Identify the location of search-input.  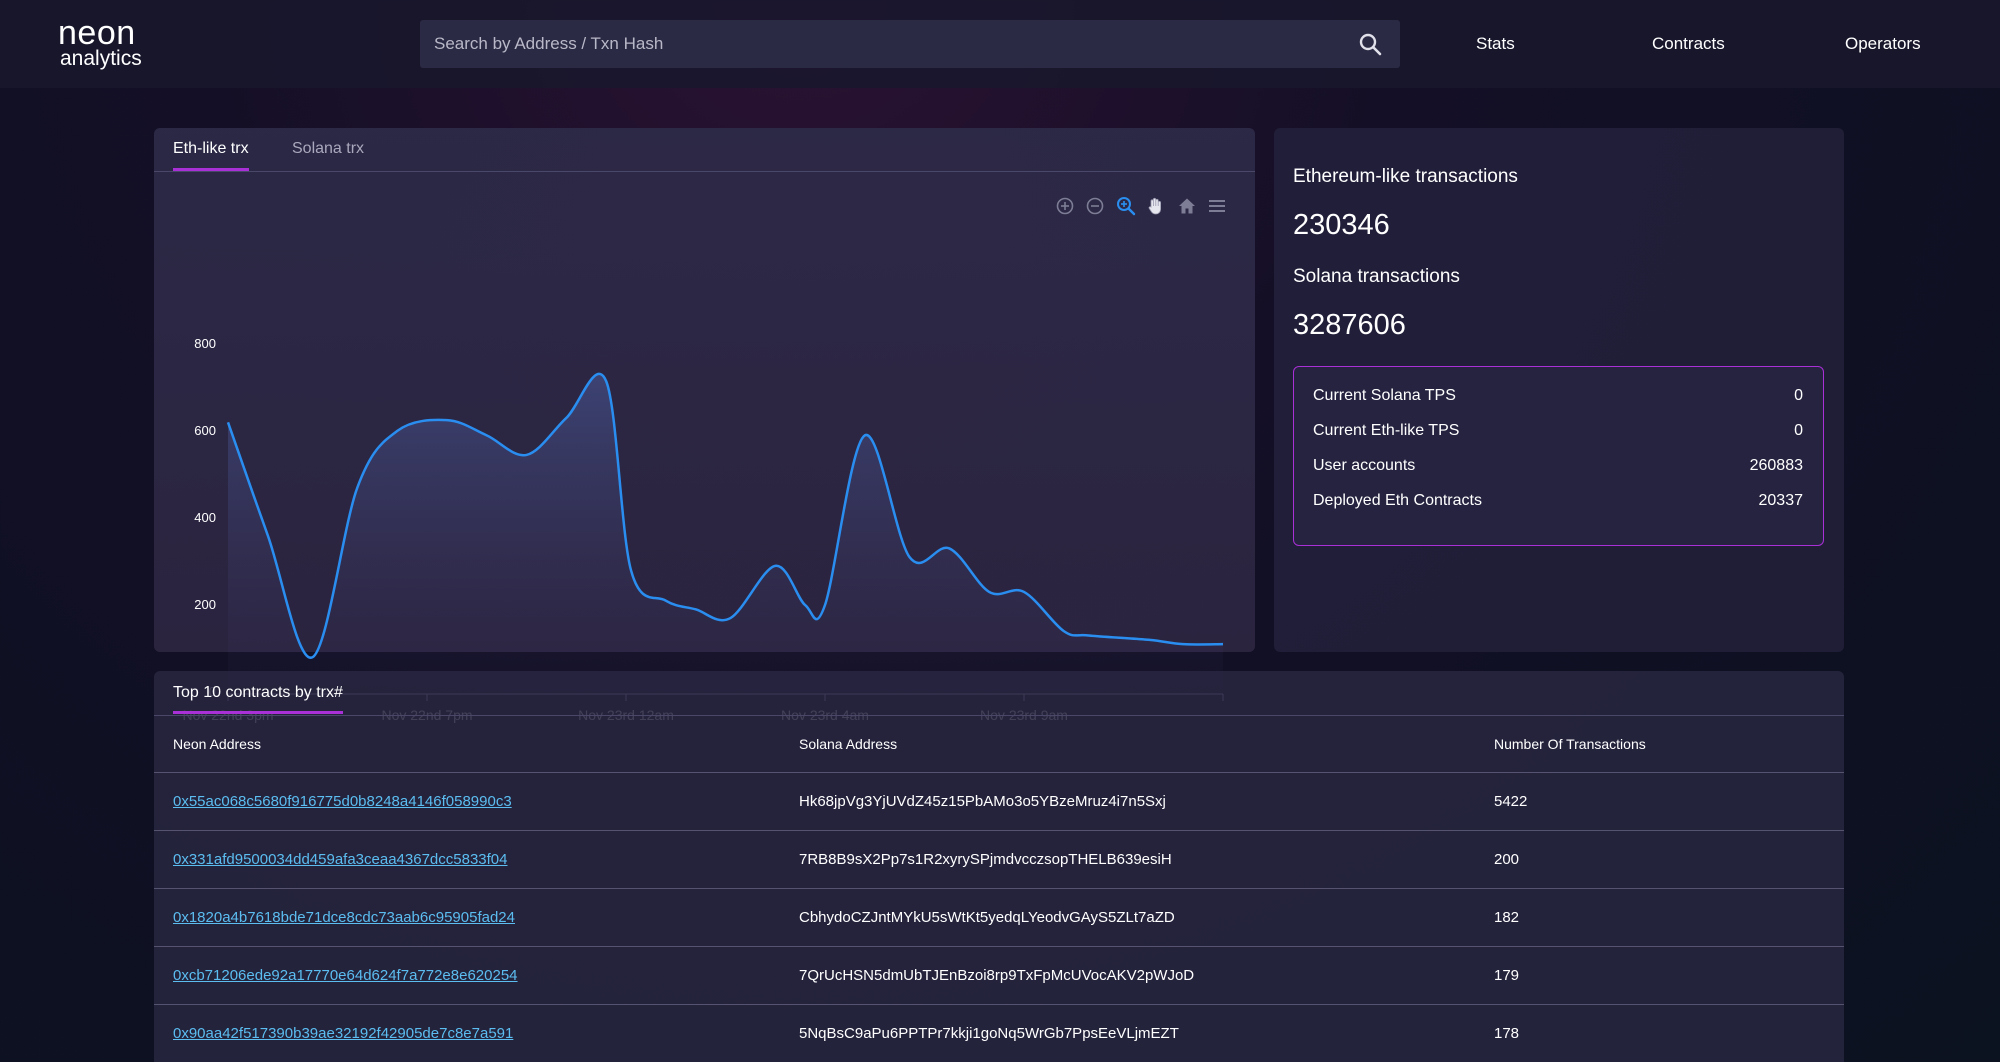
(870, 44).